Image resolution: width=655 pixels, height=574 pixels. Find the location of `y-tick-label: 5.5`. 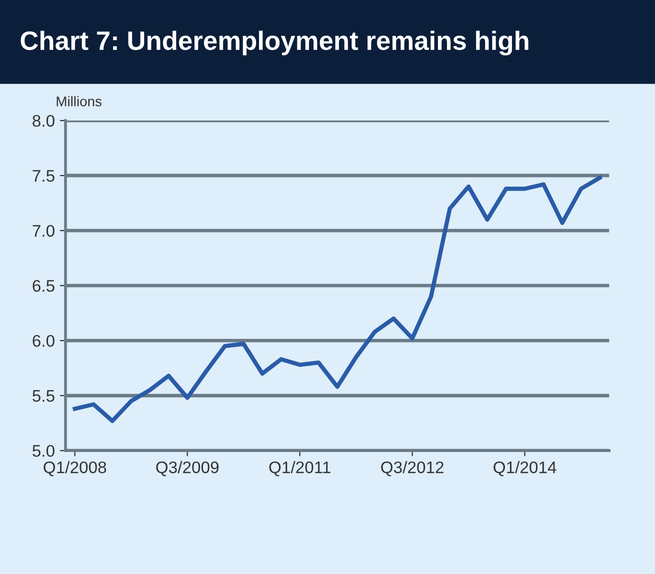

y-tick-label: 5.5 is located at coordinates (43, 396).